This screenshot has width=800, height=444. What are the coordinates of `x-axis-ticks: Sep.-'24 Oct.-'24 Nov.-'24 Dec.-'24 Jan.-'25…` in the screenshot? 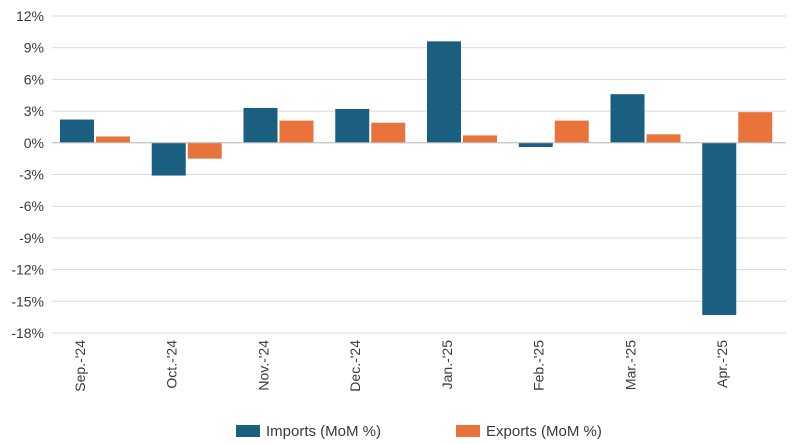 It's located at (401, 366).